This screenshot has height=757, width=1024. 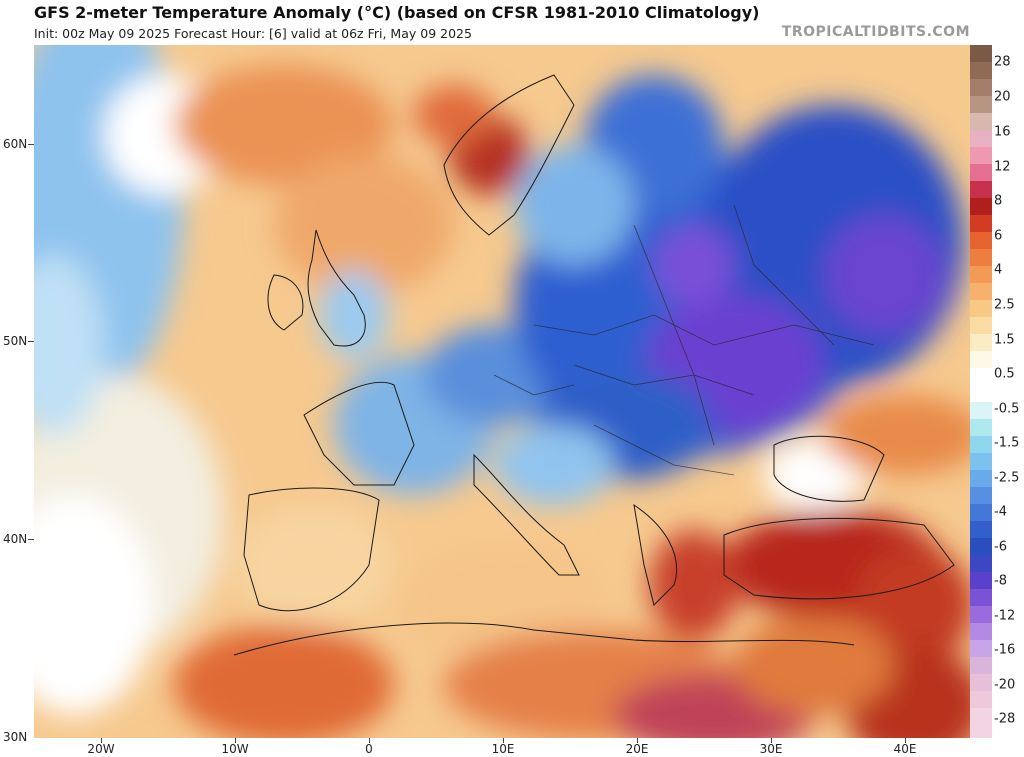 What do you see at coordinates (637, 749) in the screenshot?
I see `lon-label-20e: 20E` at bounding box center [637, 749].